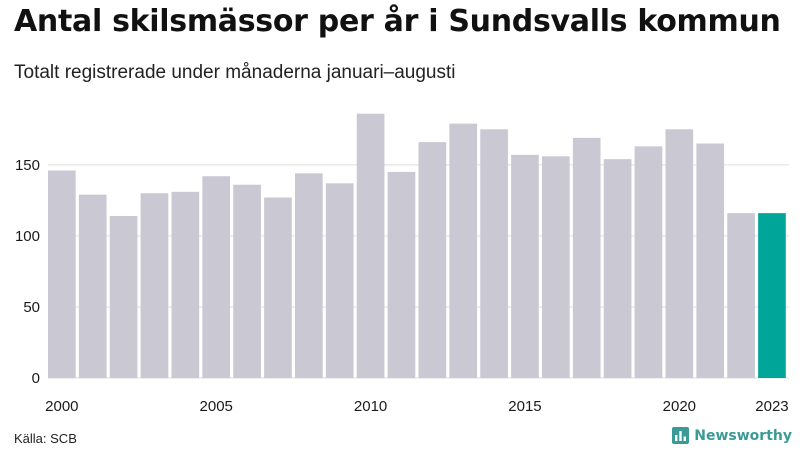 The image size is (800, 450). What do you see at coordinates (216, 406) in the screenshot?
I see `x-tick-label: 2005` at bounding box center [216, 406].